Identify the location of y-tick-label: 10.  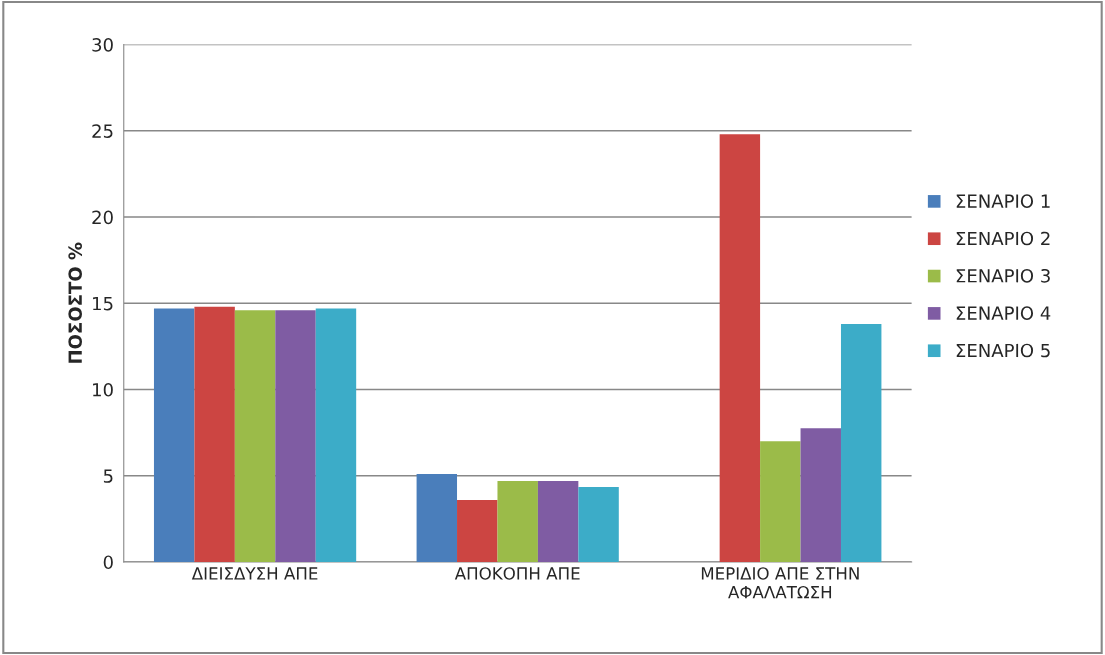
(103, 389).